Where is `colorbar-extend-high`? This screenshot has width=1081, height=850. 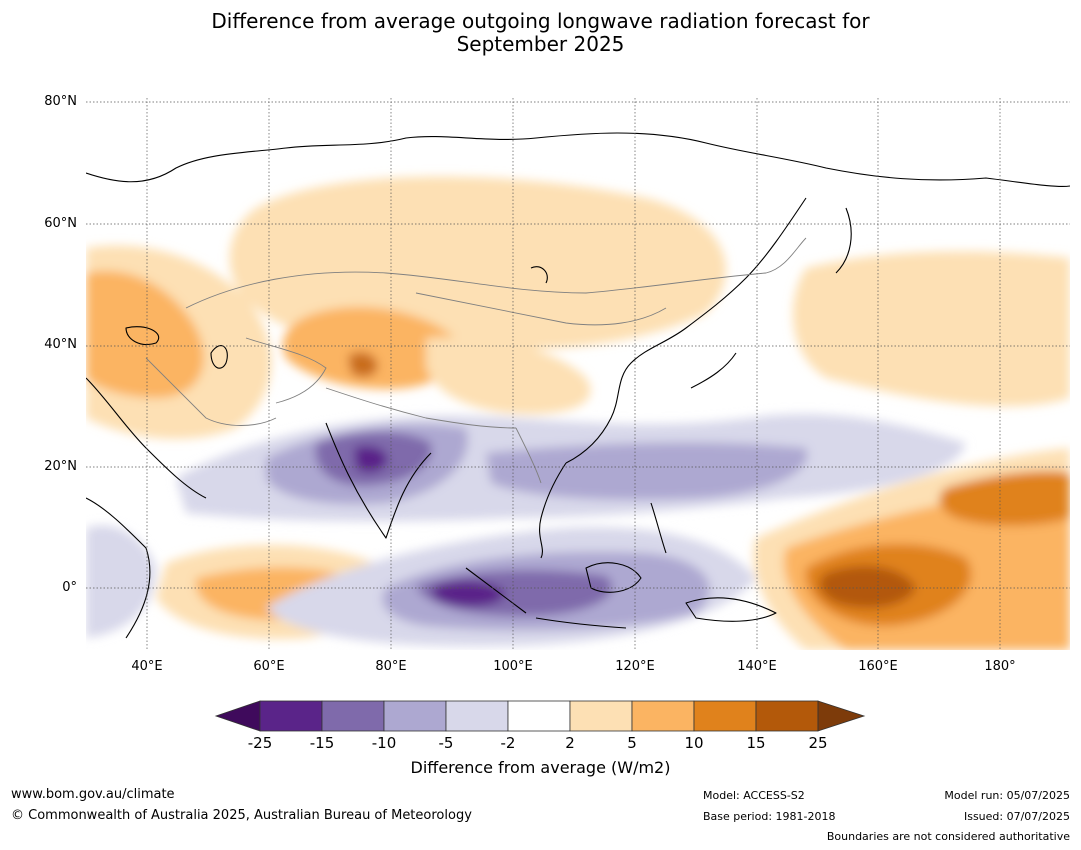 colorbar-extend-high is located at coordinates (841, 716).